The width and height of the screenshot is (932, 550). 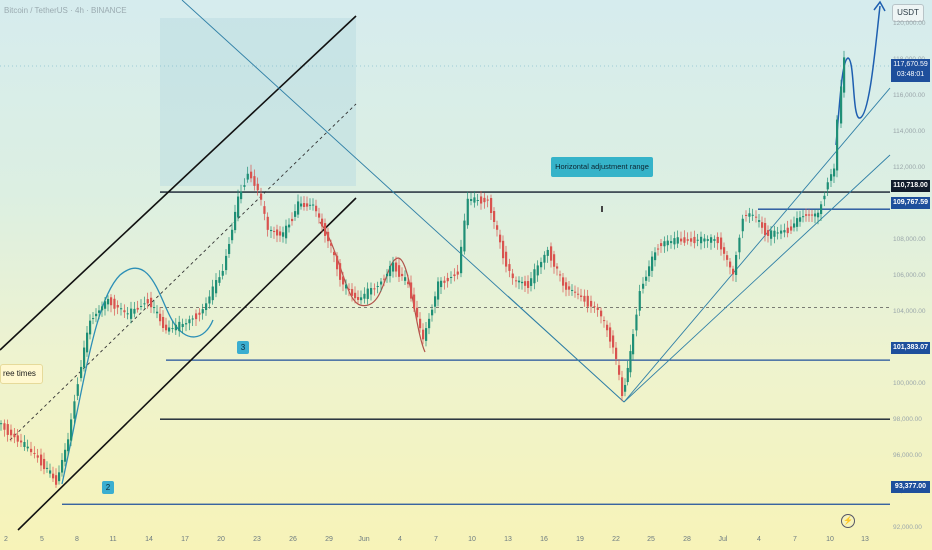 I want to click on countdown-value: 03:48:01, so click(x=910, y=74).